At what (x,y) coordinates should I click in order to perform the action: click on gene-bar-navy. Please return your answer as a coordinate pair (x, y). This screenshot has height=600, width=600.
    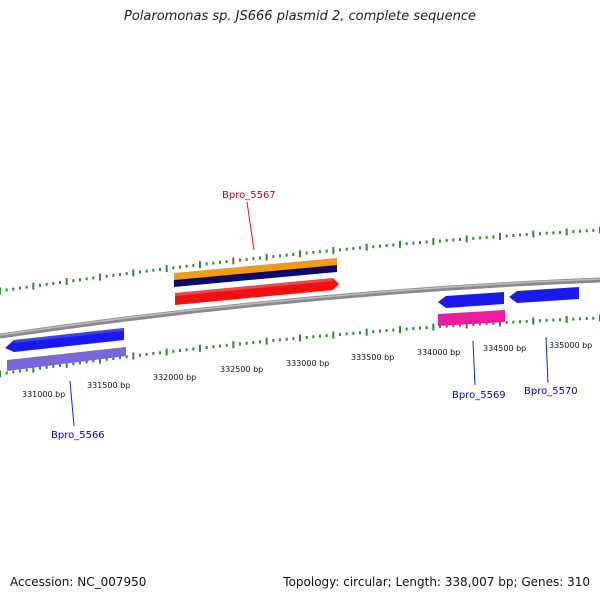
    Looking at the image, I should click on (255, 276).